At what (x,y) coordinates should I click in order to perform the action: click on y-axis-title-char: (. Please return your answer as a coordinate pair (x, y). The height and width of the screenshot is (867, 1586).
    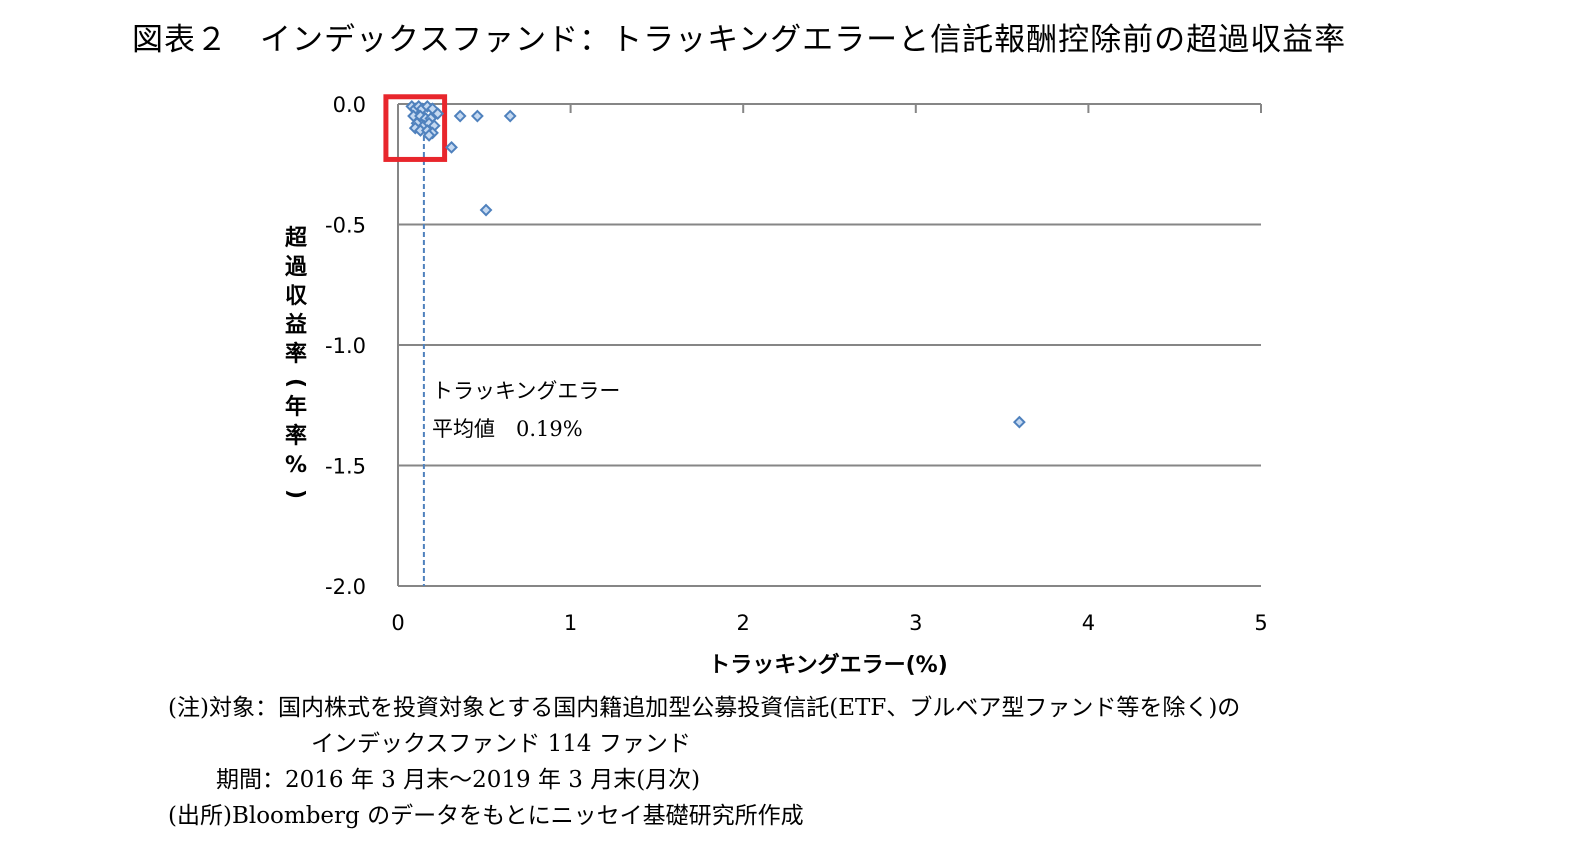
    Looking at the image, I should click on (295, 383).